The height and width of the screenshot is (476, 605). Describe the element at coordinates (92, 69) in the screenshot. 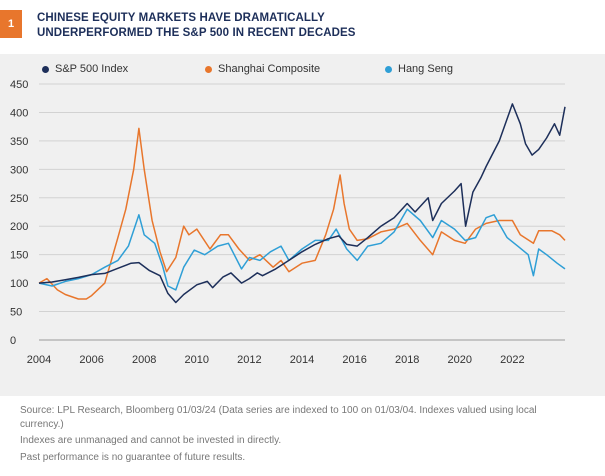

I see `legend-label-sp500: S&P 500 Index` at that location.